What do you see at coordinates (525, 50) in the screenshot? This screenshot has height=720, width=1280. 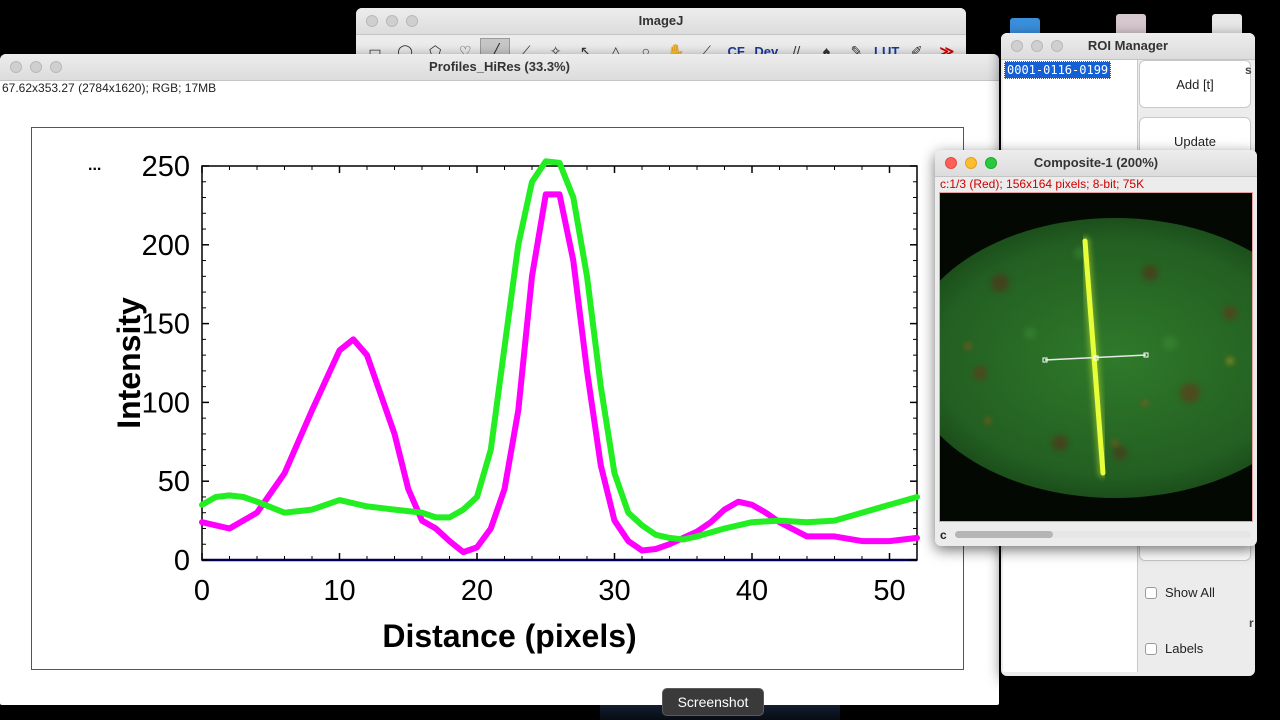 I see `segmented-line-tool-icon: ⟋` at bounding box center [525, 50].